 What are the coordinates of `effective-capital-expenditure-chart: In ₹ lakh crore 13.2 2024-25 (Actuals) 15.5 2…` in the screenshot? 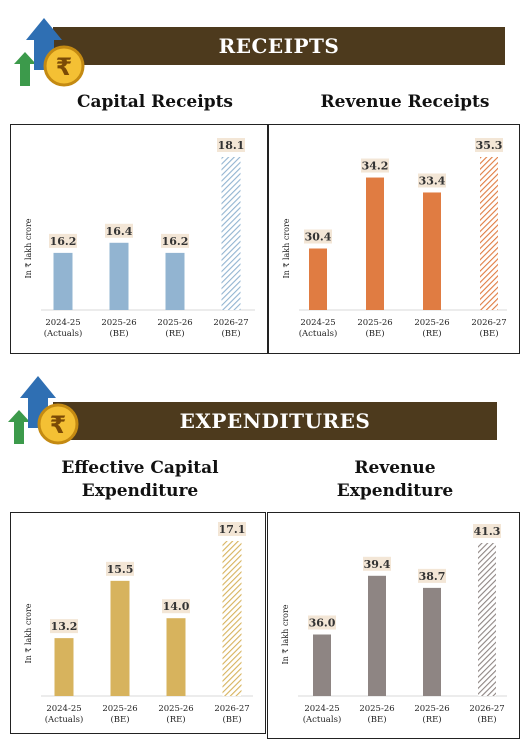 It's located at (138, 623).